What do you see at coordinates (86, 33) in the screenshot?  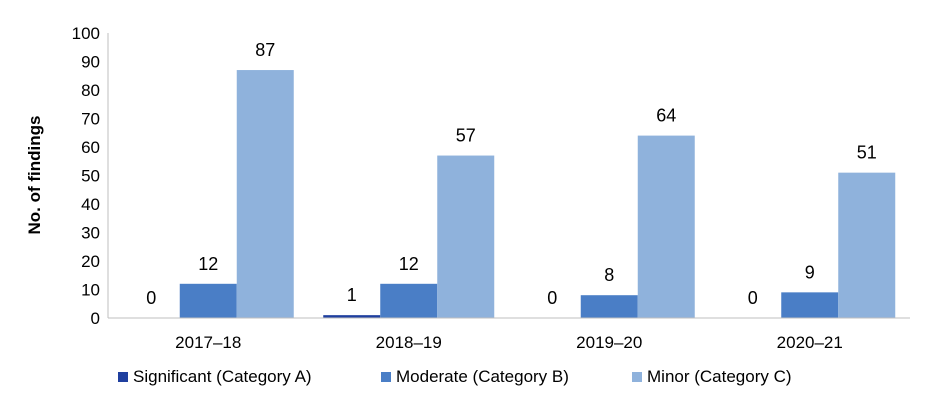 I see `y-tick-label: 100` at bounding box center [86, 33].